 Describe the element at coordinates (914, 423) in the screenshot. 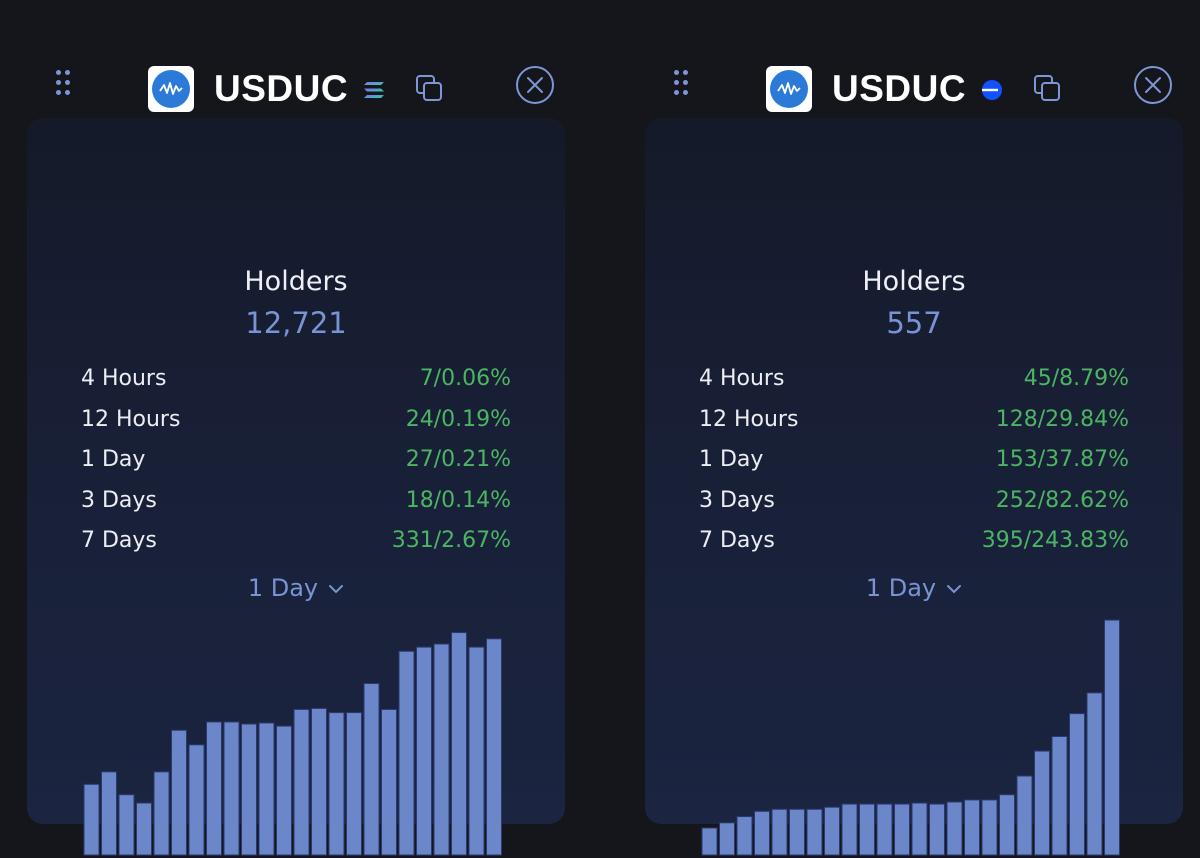

I see `stat-row: 12 Hours 128/29.84%` at that location.